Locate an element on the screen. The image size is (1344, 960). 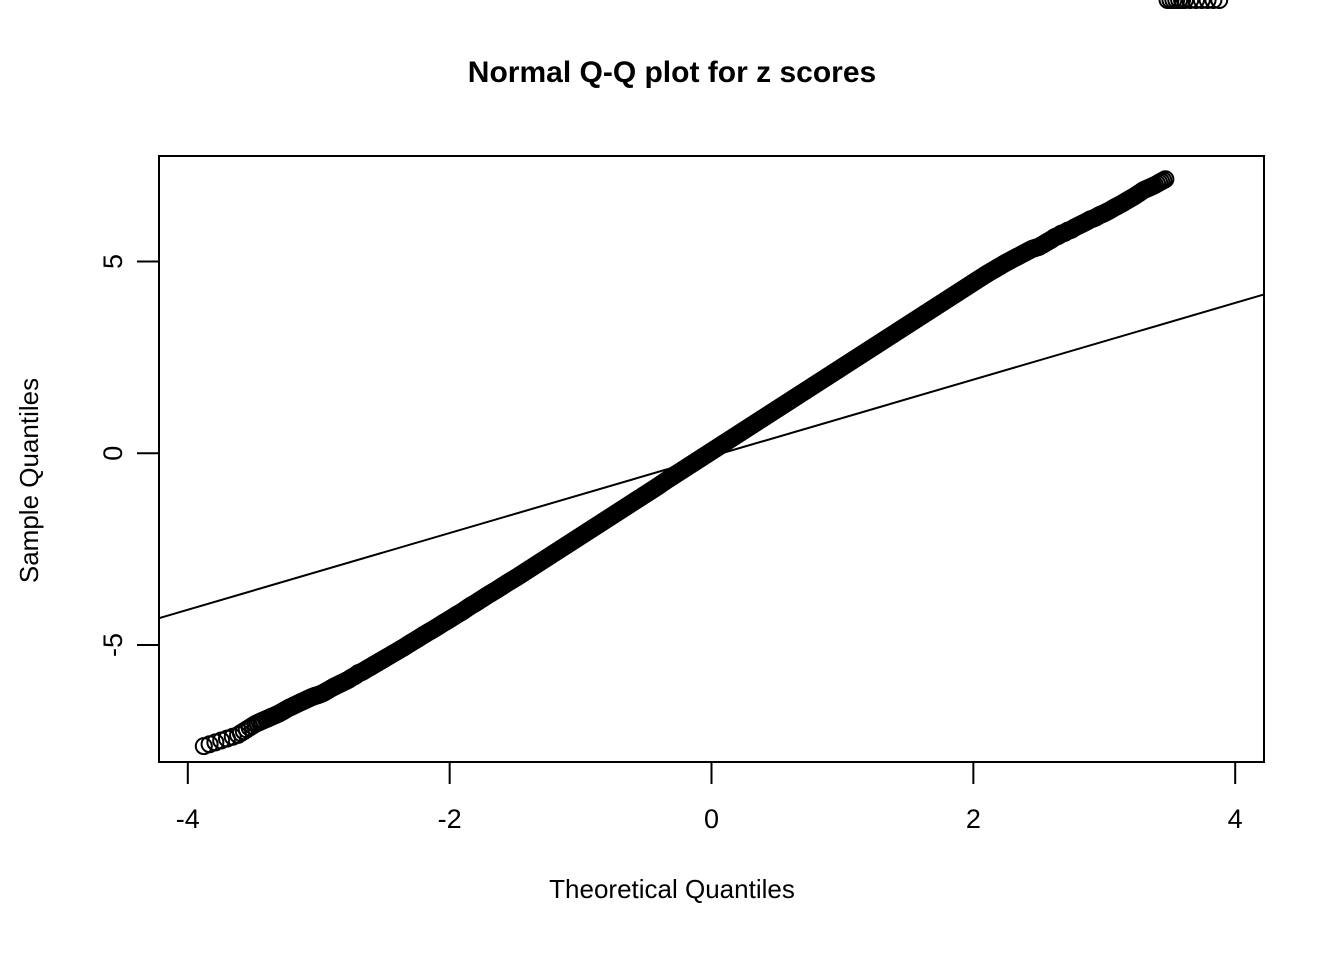
x-tick-label: -4 is located at coordinates (188, 819).